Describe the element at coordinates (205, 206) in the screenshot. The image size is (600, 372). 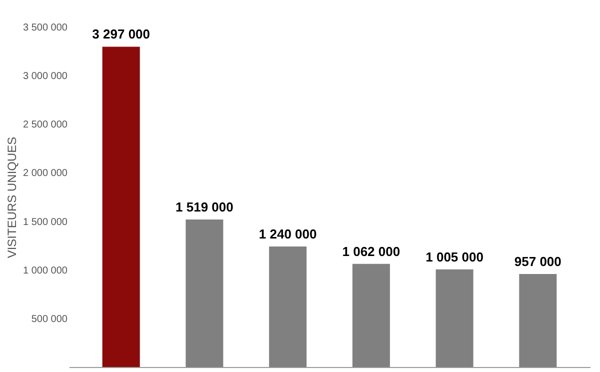
I see `data-label: 1 519 000` at that location.